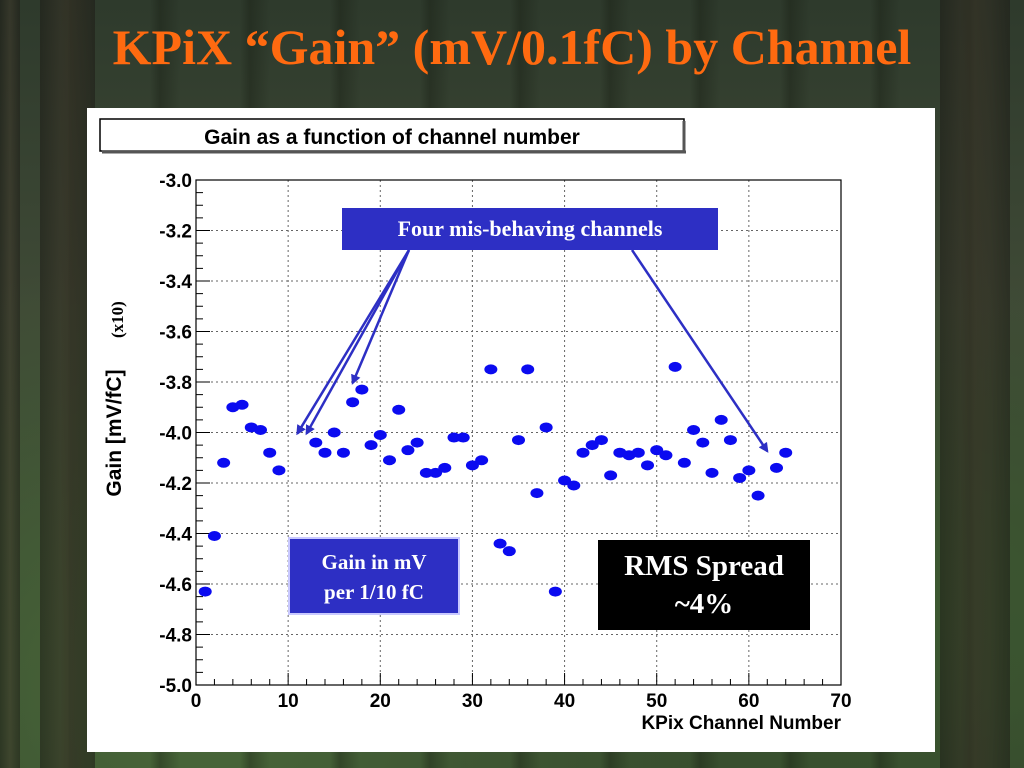  What do you see at coordinates (380, 701) in the screenshot?
I see `x-tick-label: 20` at bounding box center [380, 701].